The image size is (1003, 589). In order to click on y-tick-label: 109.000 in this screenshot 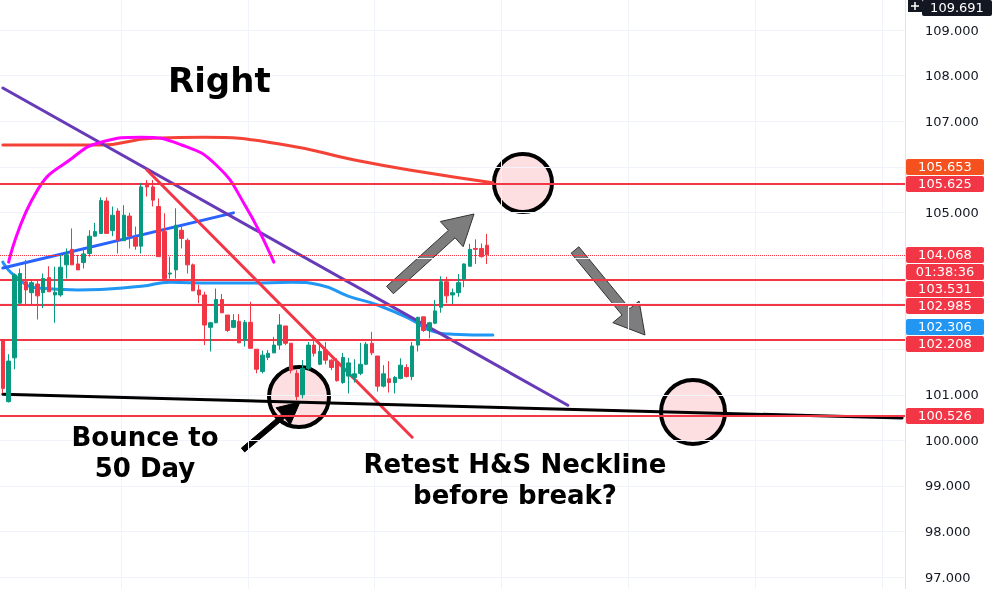, I will do `click(952, 30)`.